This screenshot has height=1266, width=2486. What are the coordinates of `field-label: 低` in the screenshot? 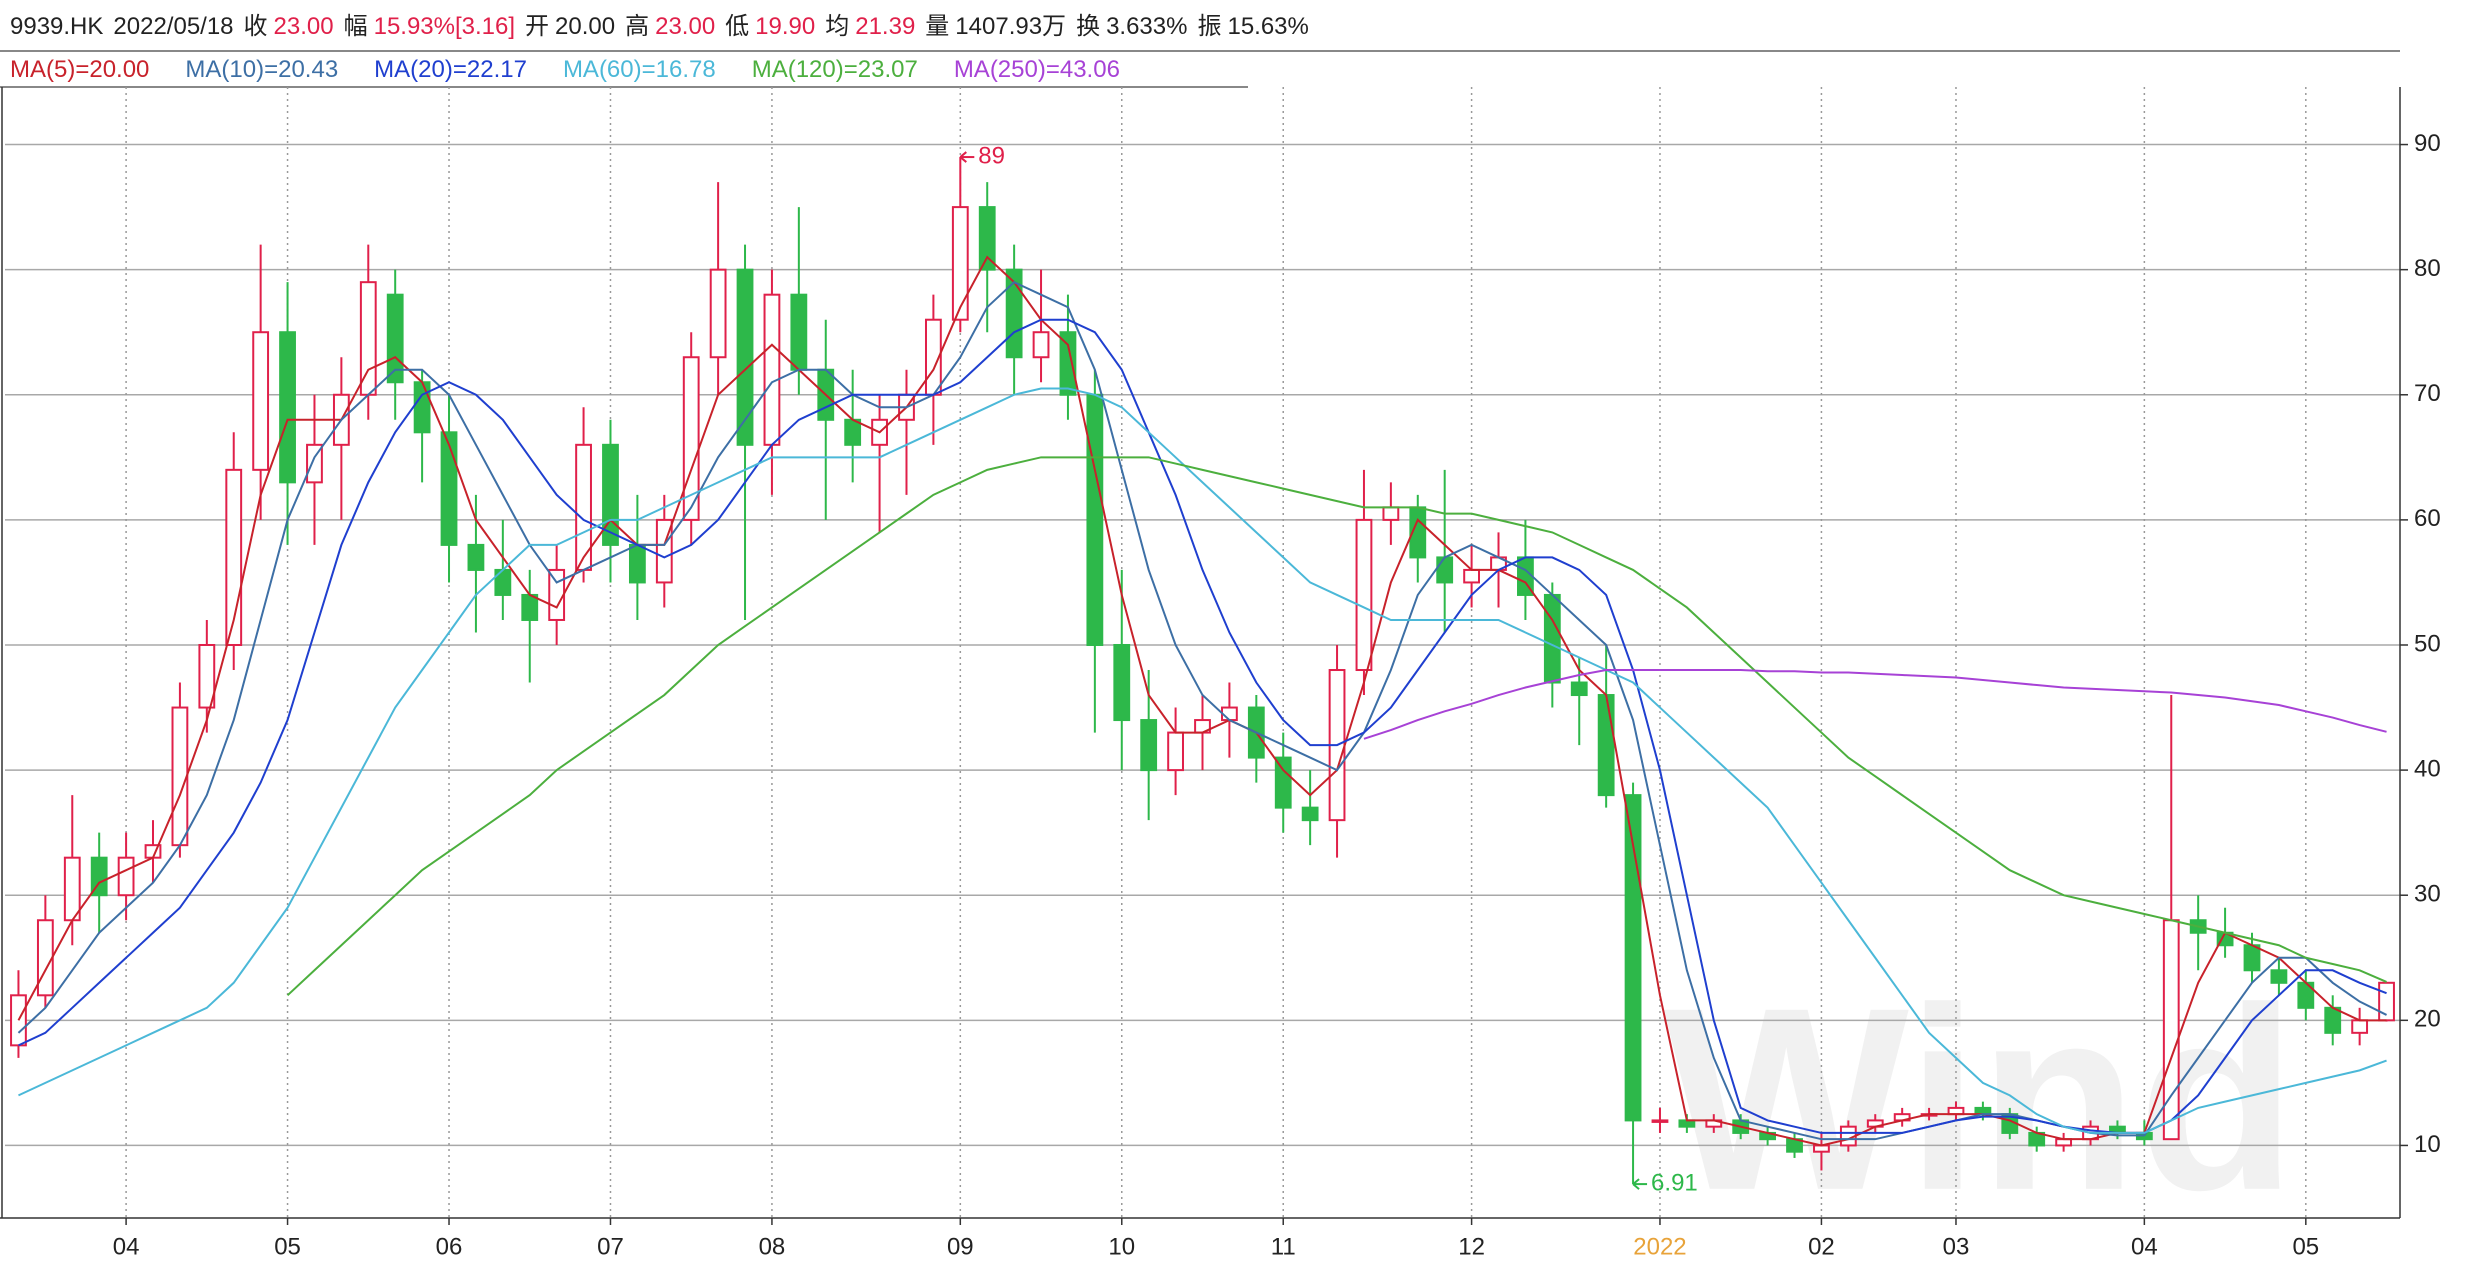 It's located at (737, 26).